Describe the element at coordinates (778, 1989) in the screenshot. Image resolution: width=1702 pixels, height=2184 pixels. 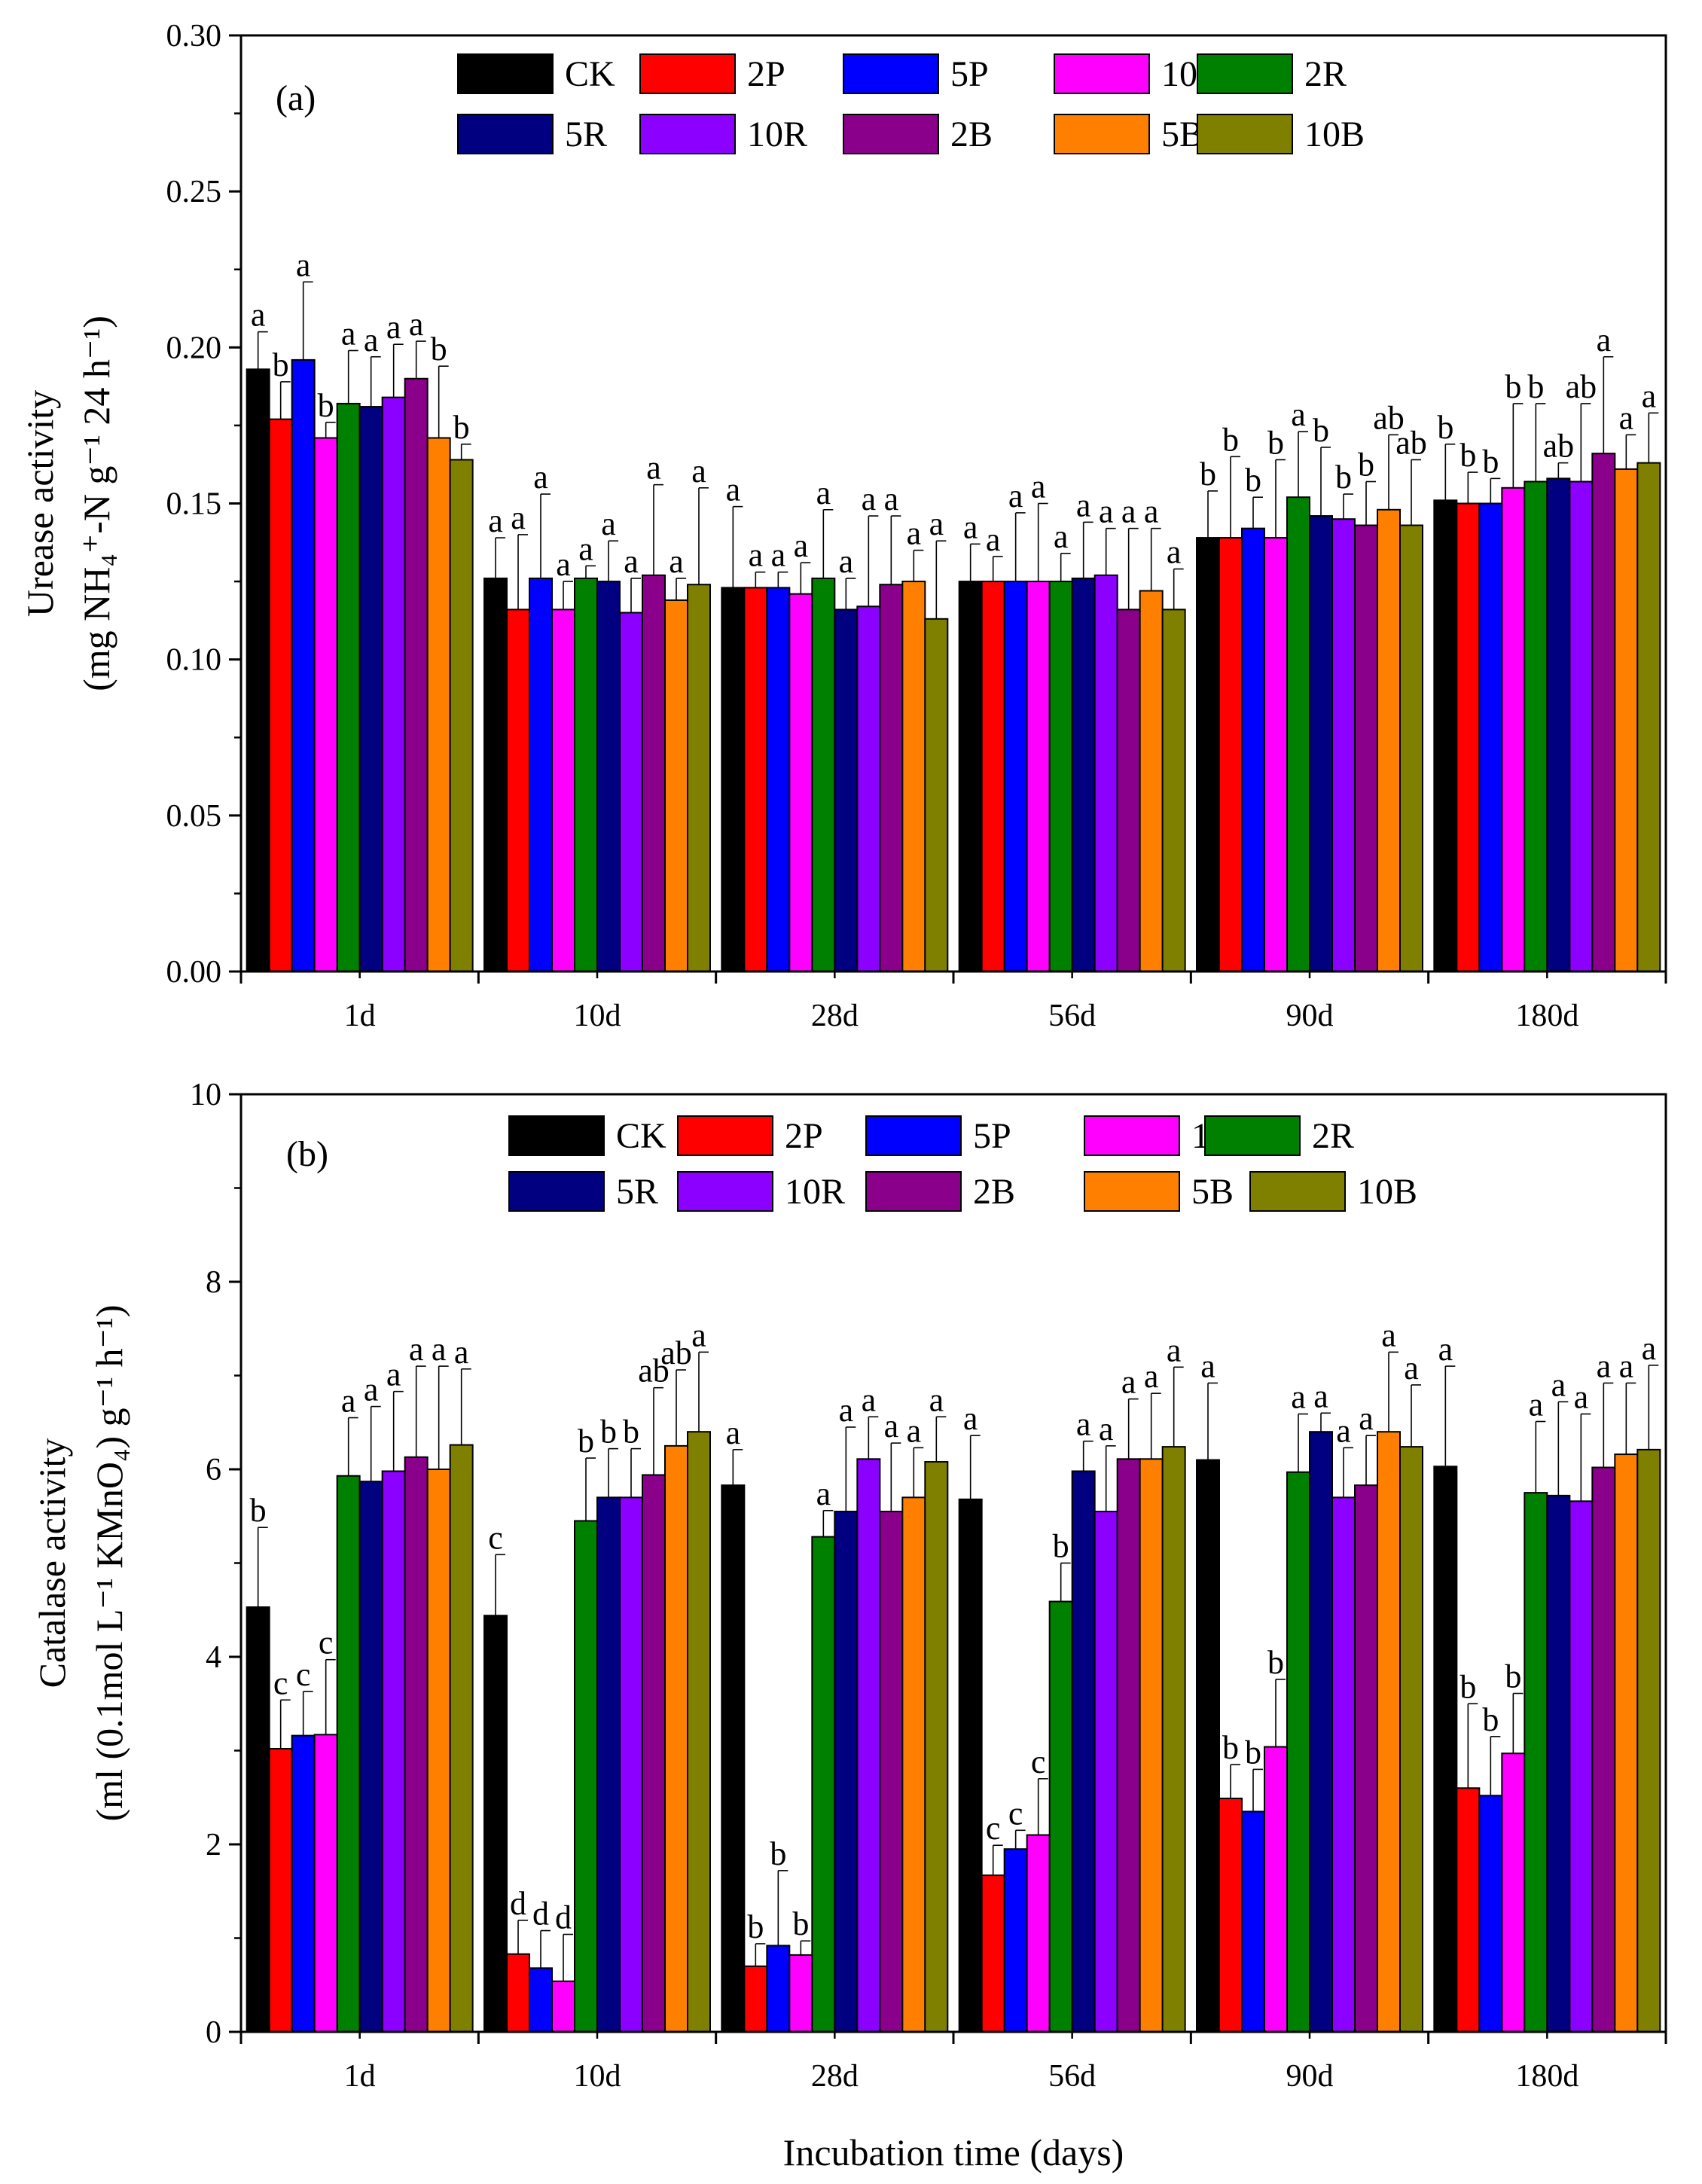
I see `bar-5P-28d` at that location.